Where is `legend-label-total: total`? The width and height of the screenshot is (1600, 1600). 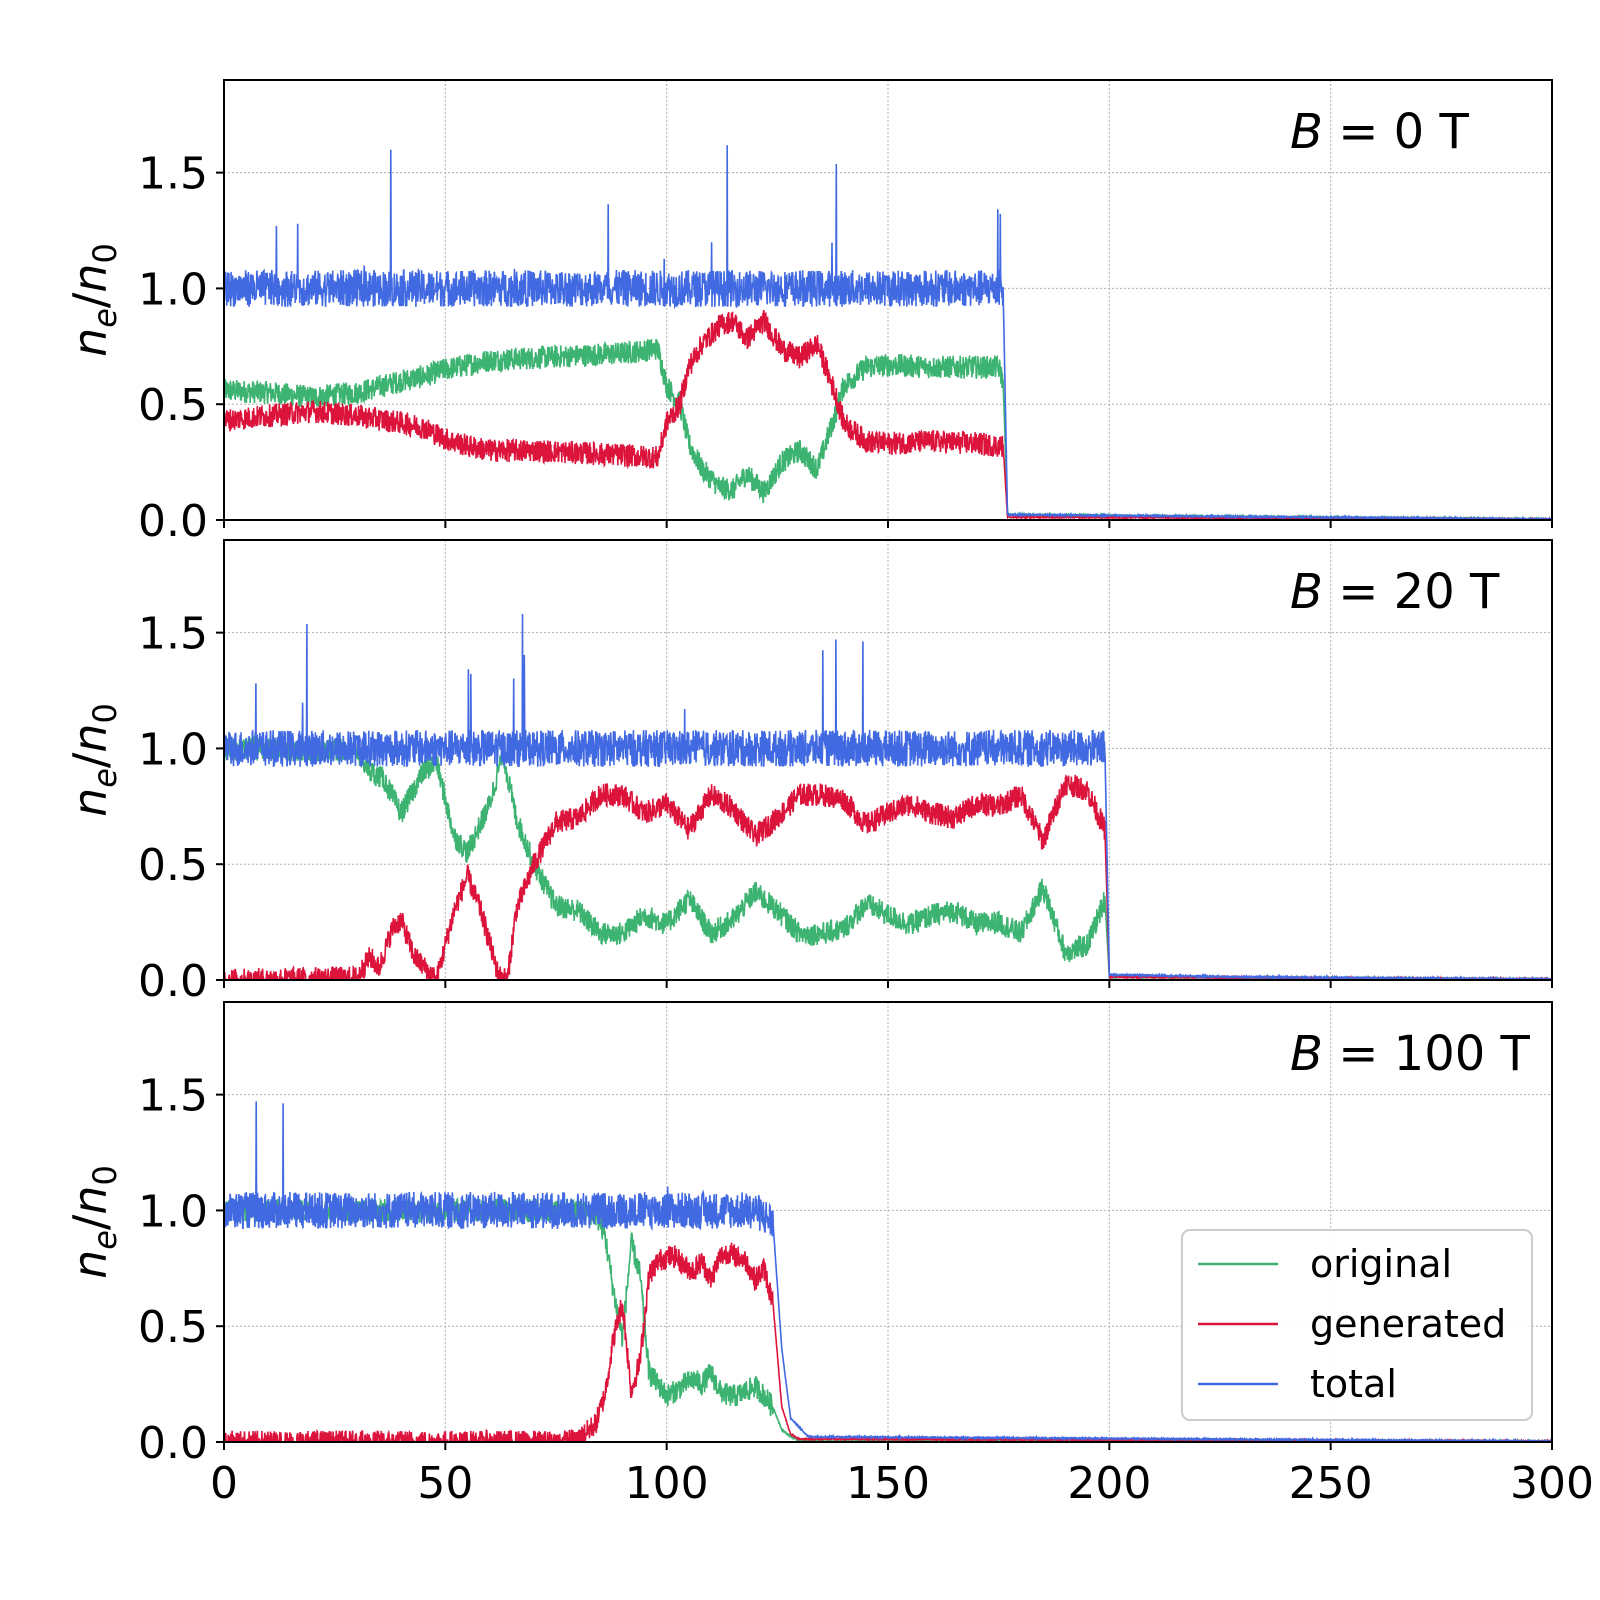 legend-label-total: total is located at coordinates (1353, 1384).